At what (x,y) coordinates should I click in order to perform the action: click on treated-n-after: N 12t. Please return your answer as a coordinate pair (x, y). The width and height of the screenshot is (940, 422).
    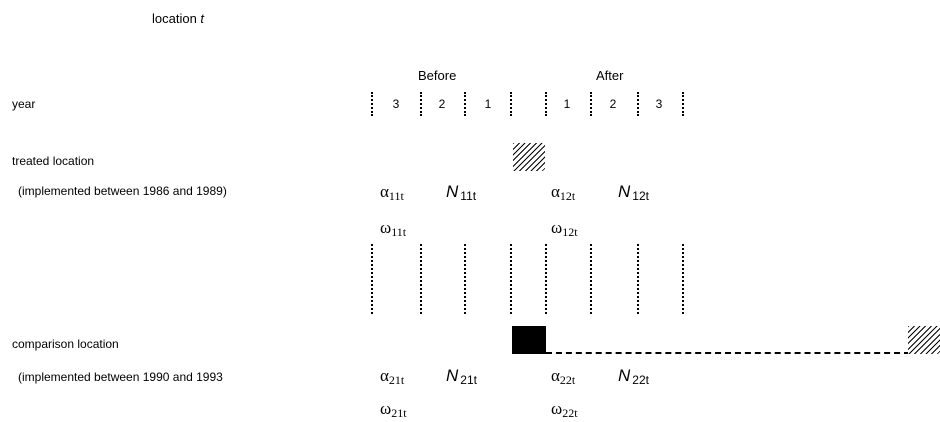
    Looking at the image, I should click on (633, 192).